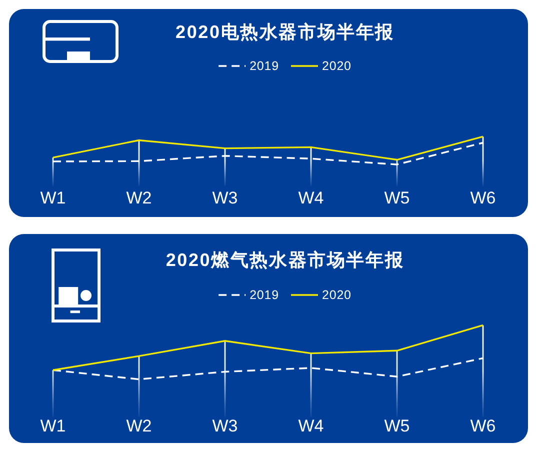  What do you see at coordinates (285, 32) in the screenshot?
I see `chart-title: 2020电热水器市场半年报` at bounding box center [285, 32].